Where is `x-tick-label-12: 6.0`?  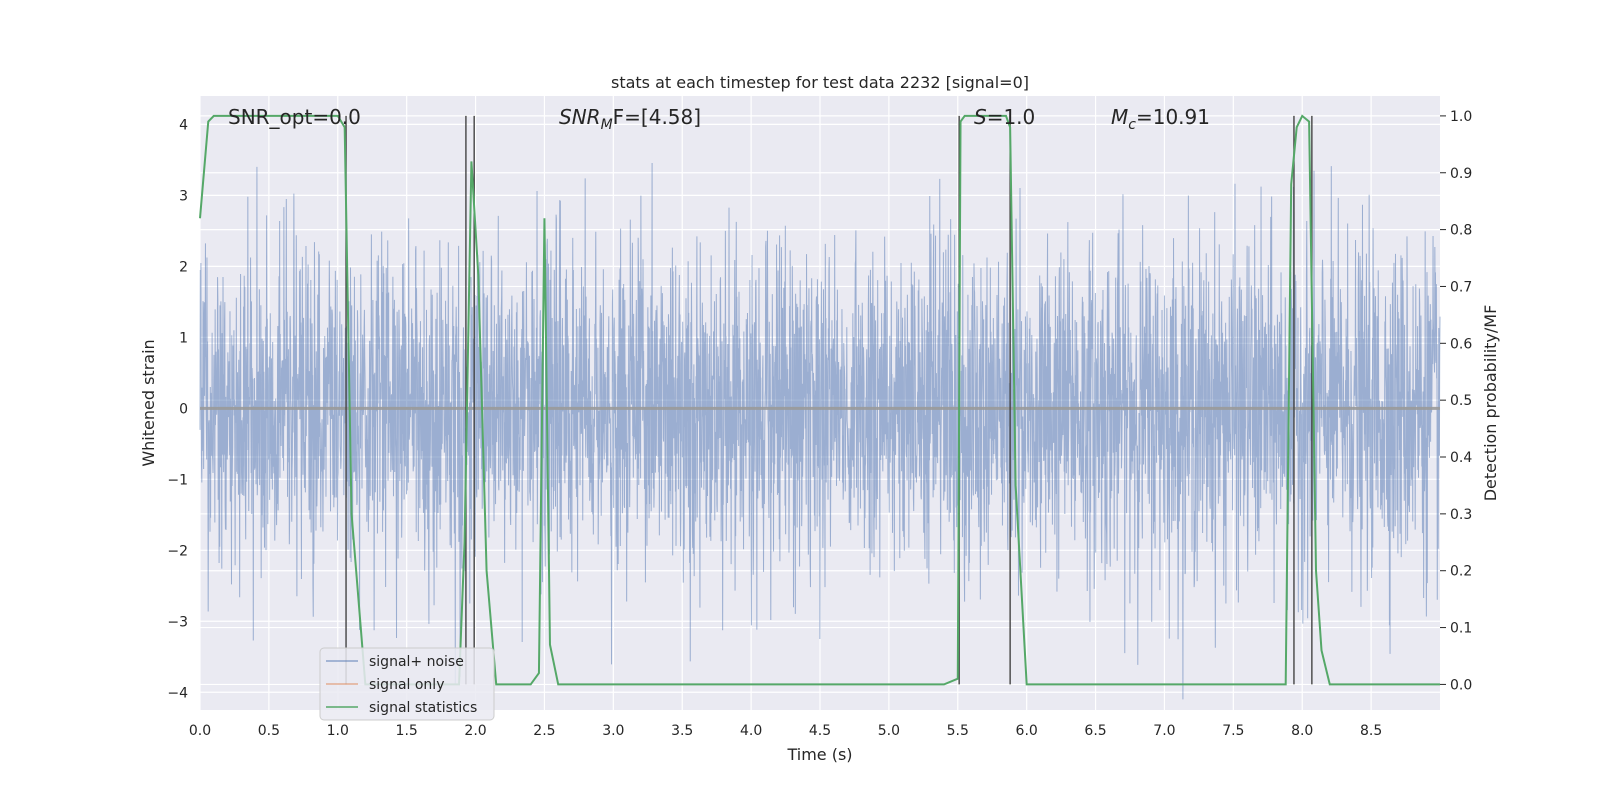 x-tick-label-12: 6.0 is located at coordinates (1027, 731).